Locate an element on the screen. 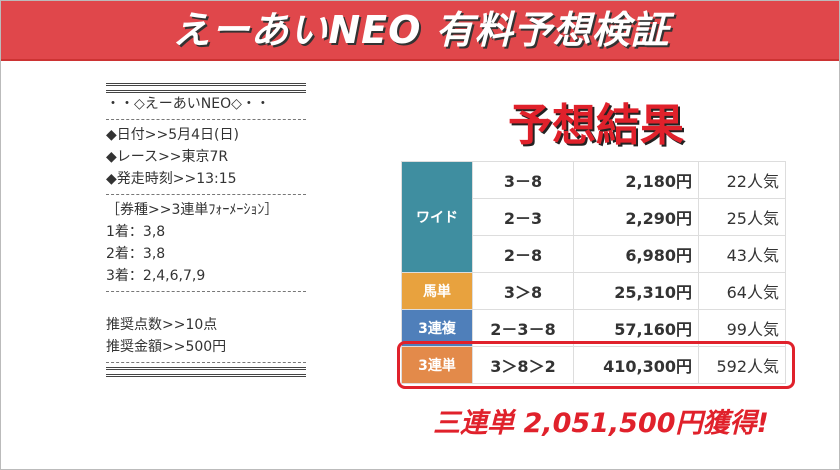  header-bar: えーあいNEO 有料予想検証 is located at coordinates (420, 31).